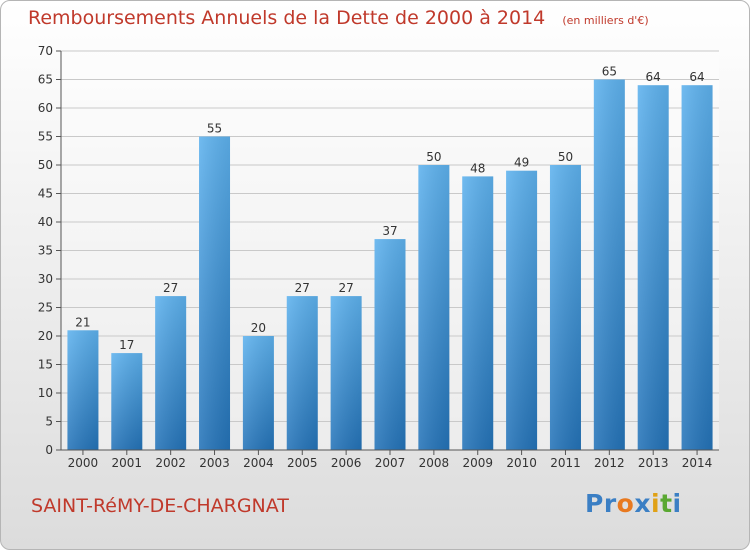 The height and width of the screenshot is (550, 750). Describe the element at coordinates (609, 72) in the screenshot. I see `bar-value-label: 65` at that location.